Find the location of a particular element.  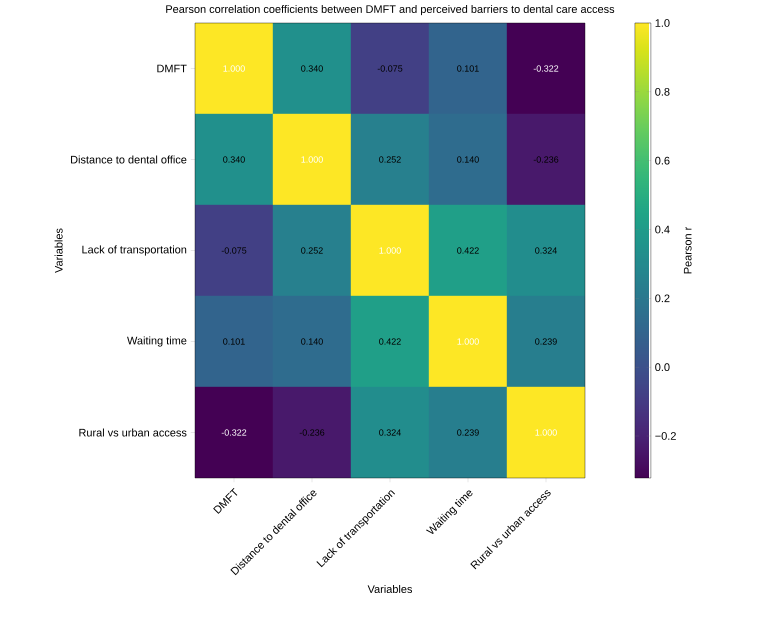

color-bar-label: −0.2 is located at coordinates (665, 436).